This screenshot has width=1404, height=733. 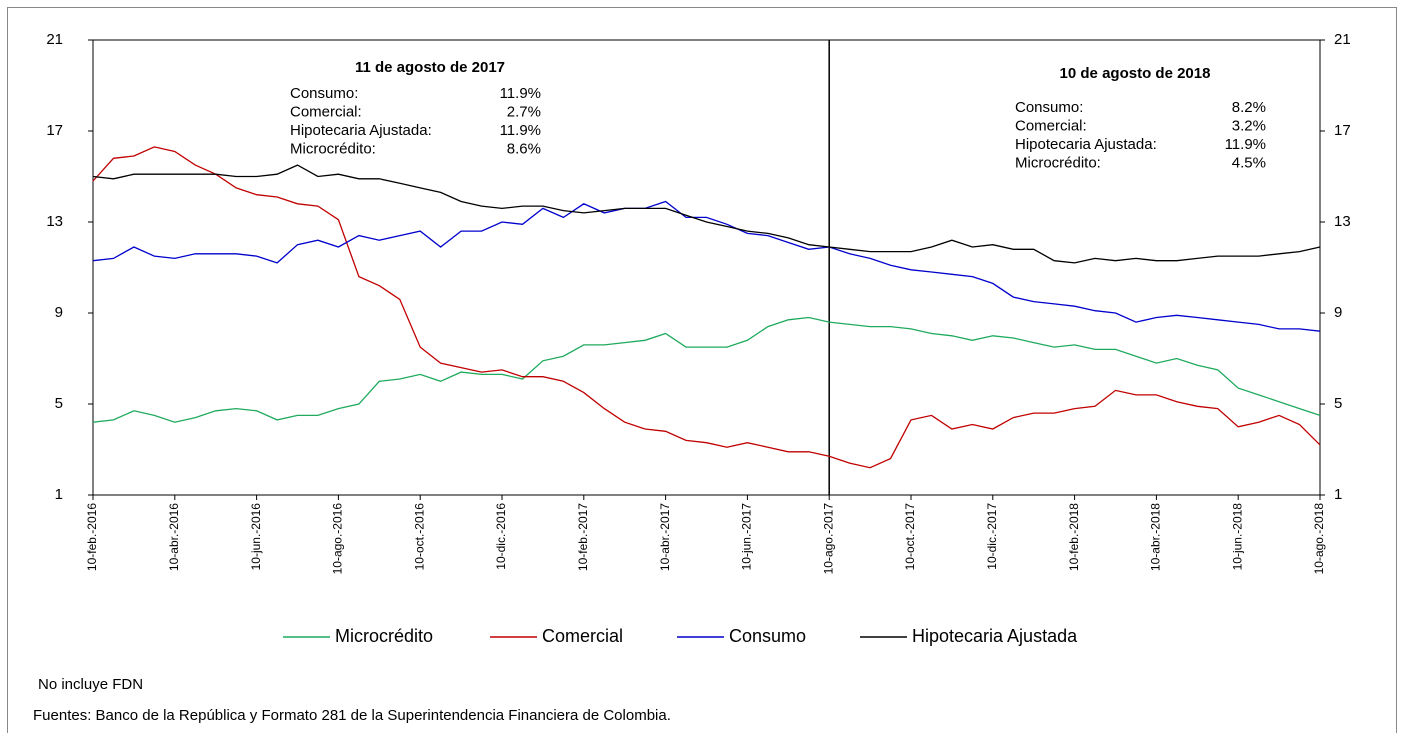 What do you see at coordinates (767, 636) in the screenshot?
I see `legend-label: Consumo` at bounding box center [767, 636].